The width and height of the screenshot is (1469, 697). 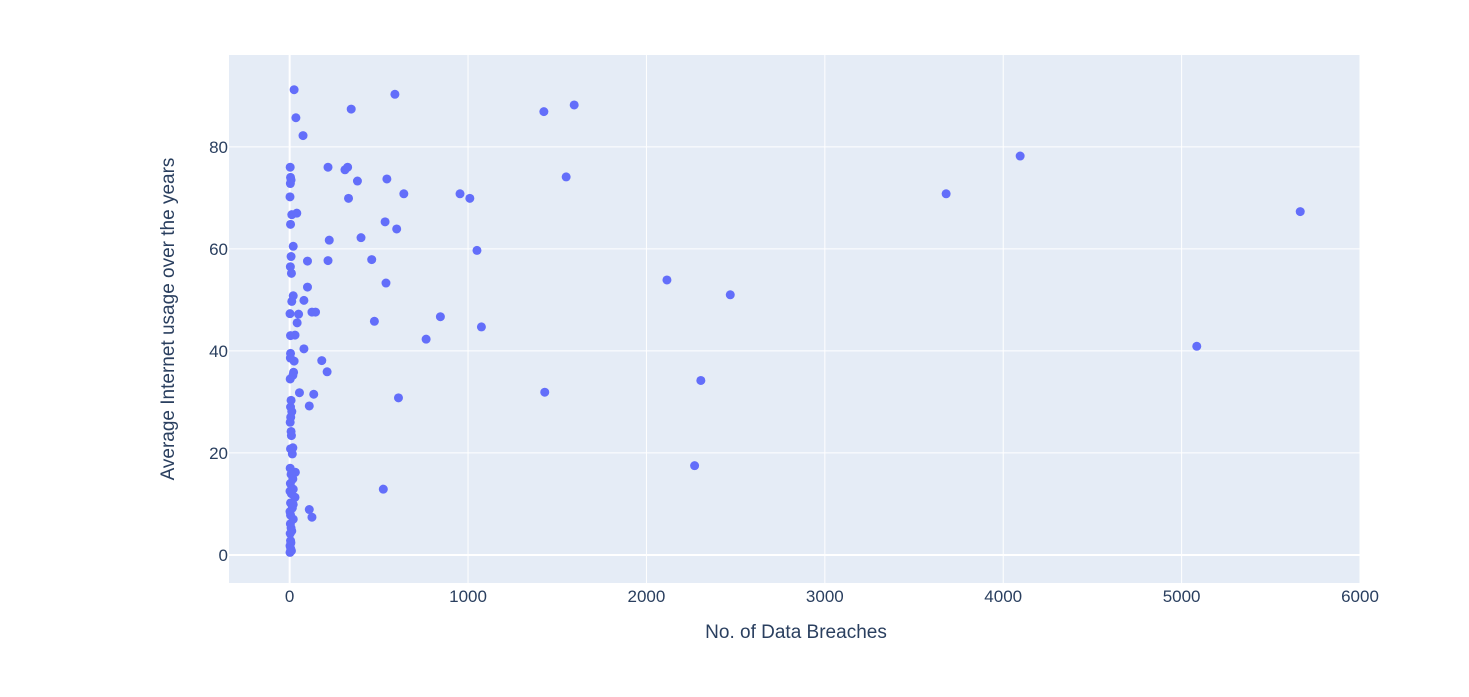 I want to click on y-tick-label: 60, so click(x=218, y=249).